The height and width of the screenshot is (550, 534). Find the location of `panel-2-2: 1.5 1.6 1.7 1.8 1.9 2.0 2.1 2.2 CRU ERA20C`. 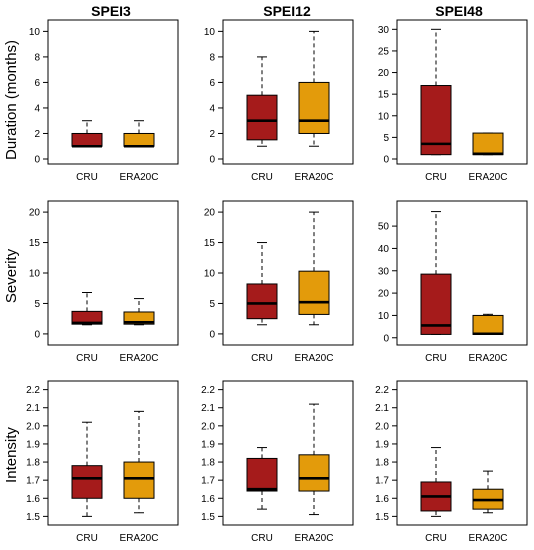

panel-2-2: 1.5 1.6 1.7 1.8 1.9 2.0 2.1 2.2 CRU ERA20C is located at coordinates (451, 462).